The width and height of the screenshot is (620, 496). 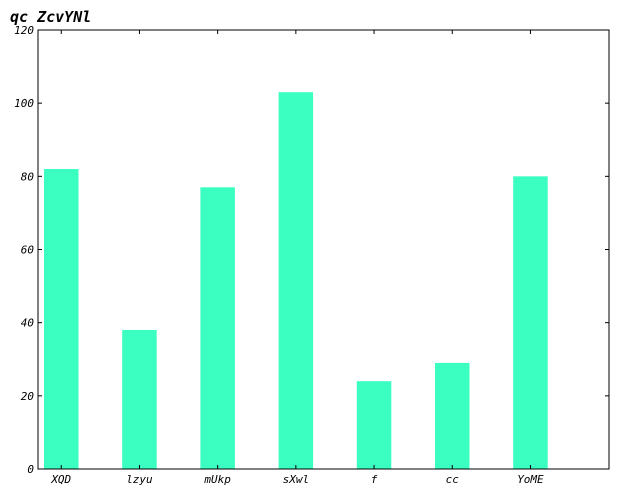 What do you see at coordinates (296, 479) in the screenshot?
I see `x-tick-label: sXwl` at bounding box center [296, 479].